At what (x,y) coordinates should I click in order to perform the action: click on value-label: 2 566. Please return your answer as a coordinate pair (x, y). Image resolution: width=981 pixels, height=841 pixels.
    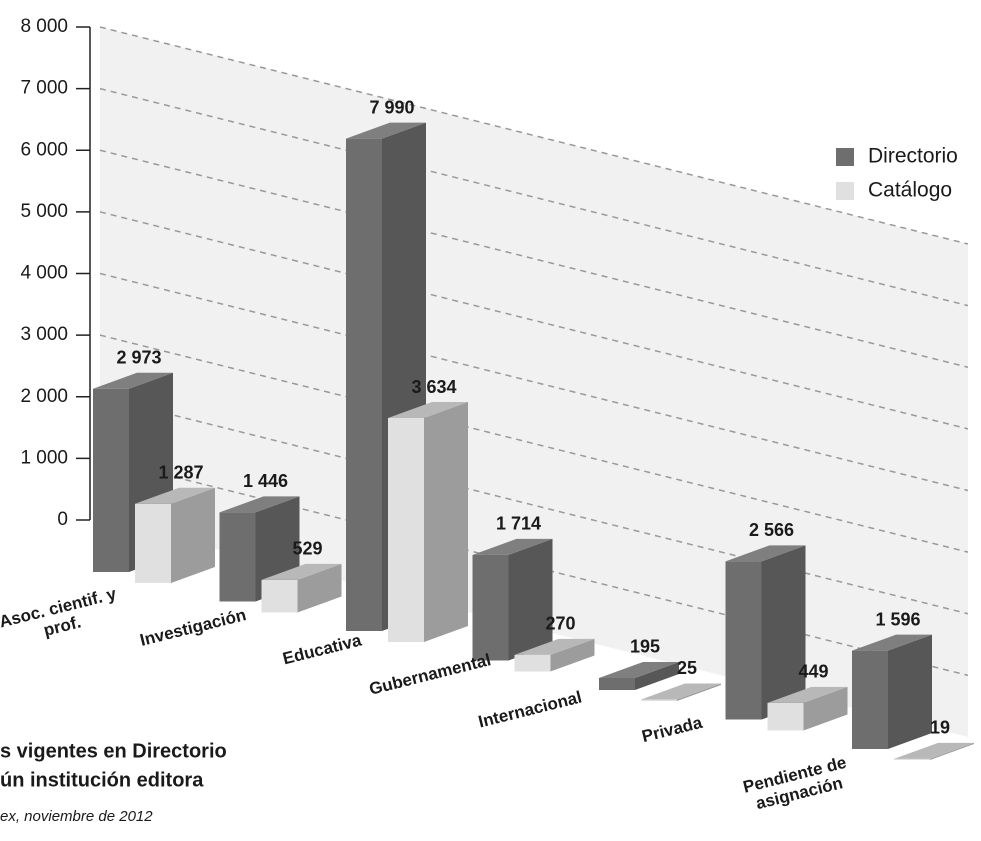
    Looking at the image, I should click on (771, 530).